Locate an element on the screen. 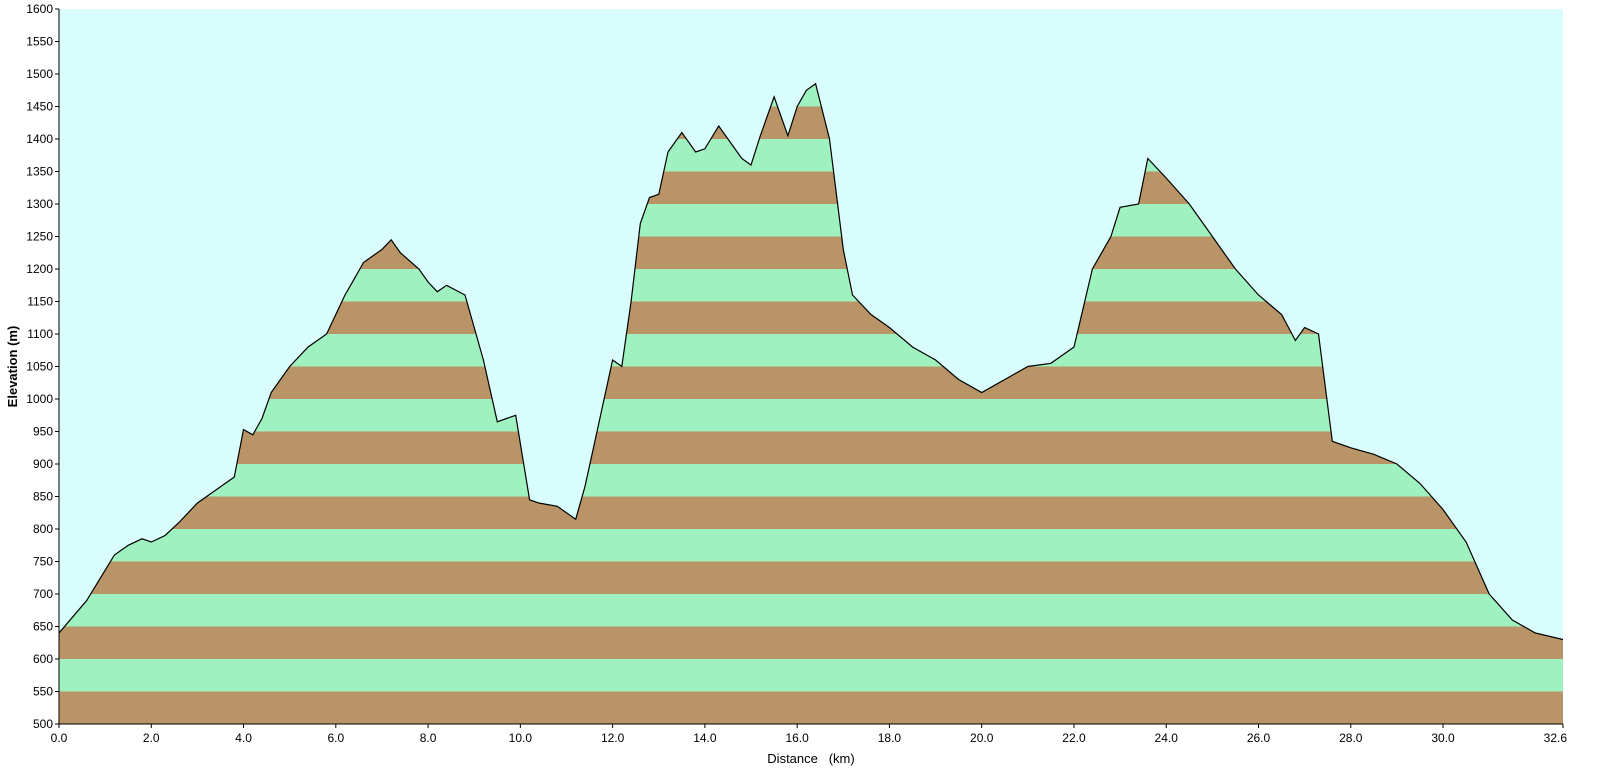 The height and width of the screenshot is (784, 1600). x-tick-label: 8.0 is located at coordinates (428, 738).